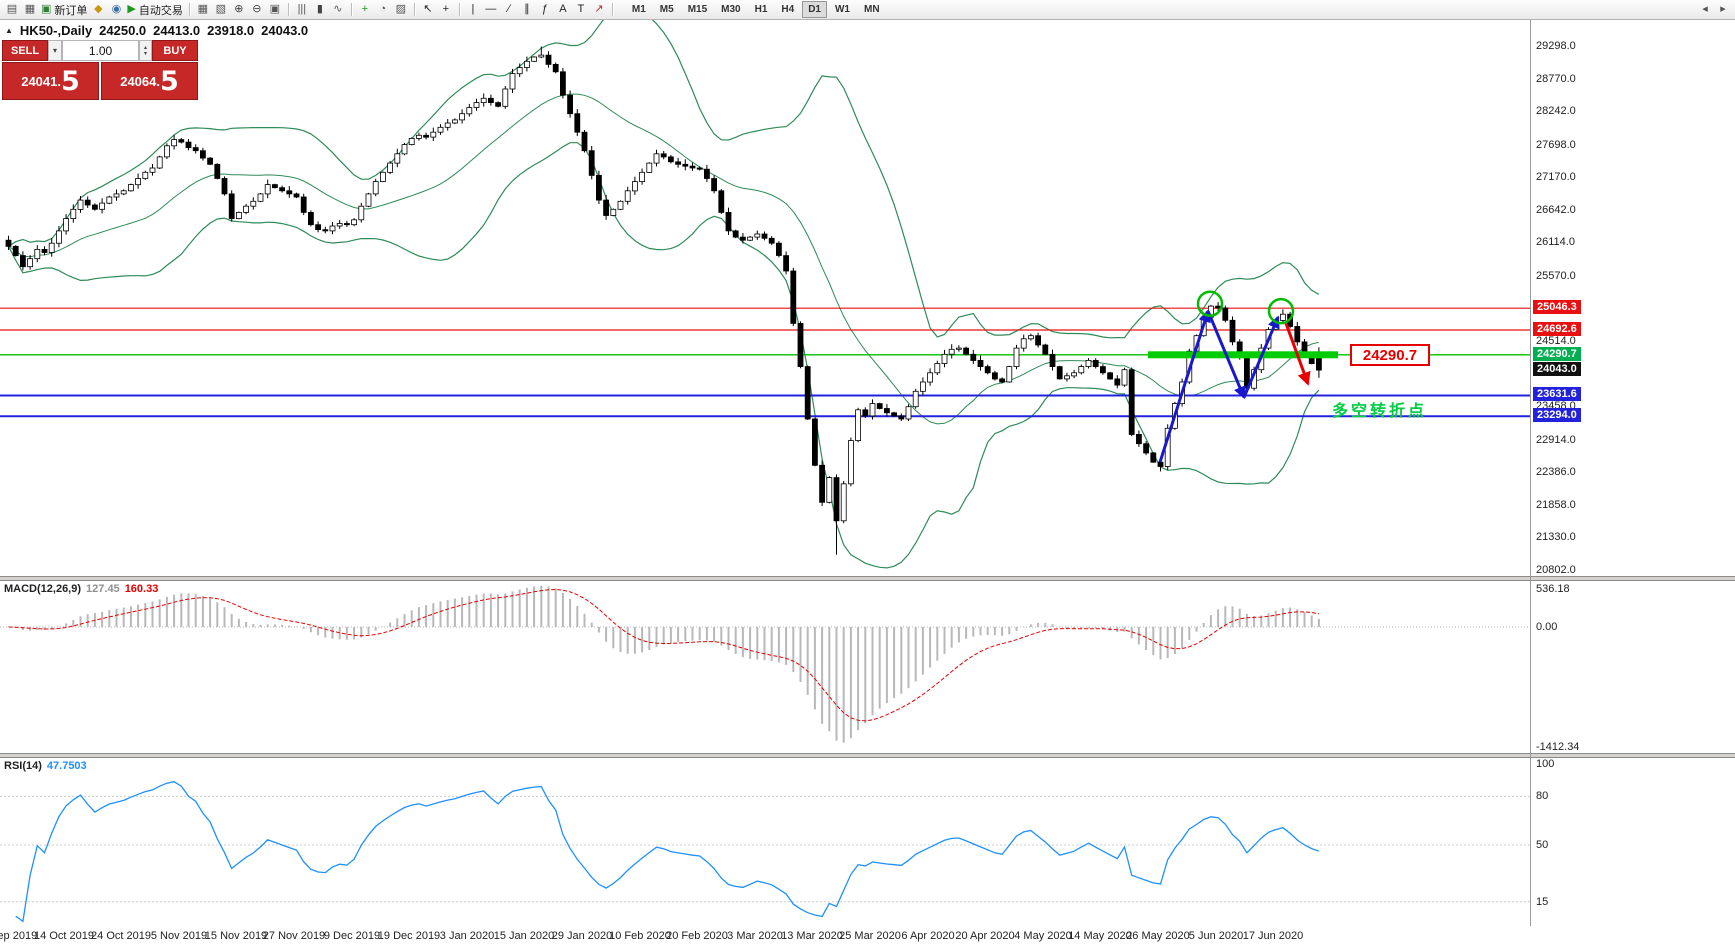 Image resolution: width=1735 pixels, height=946 pixels. What do you see at coordinates (1557, 307) in the screenshot?
I see `price-level-tag: 25046.3` at bounding box center [1557, 307].